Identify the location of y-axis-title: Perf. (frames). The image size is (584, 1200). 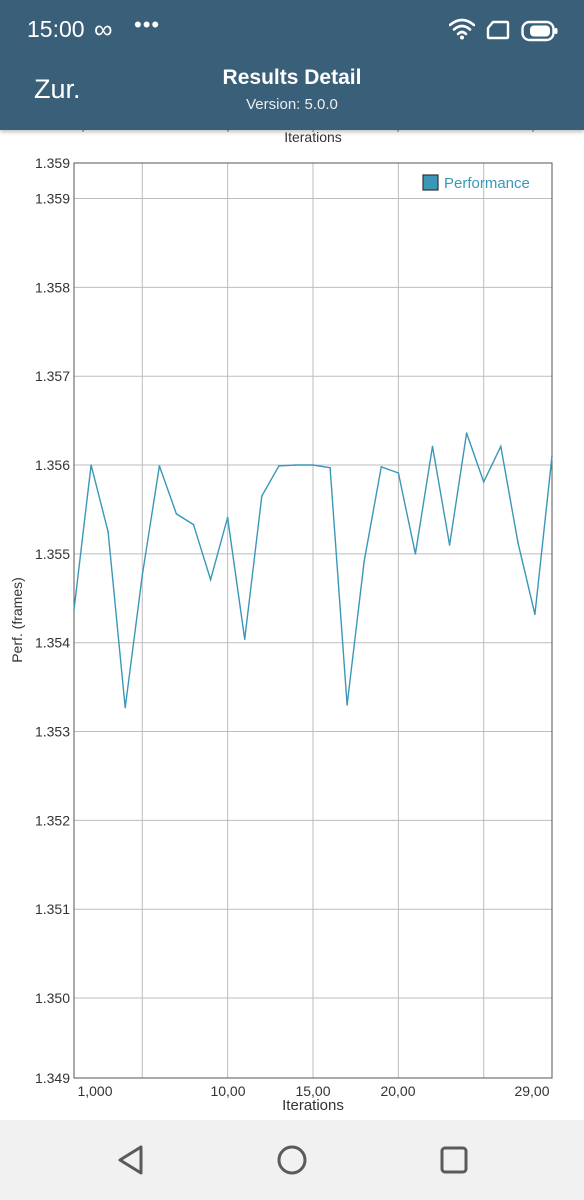
(17, 620).